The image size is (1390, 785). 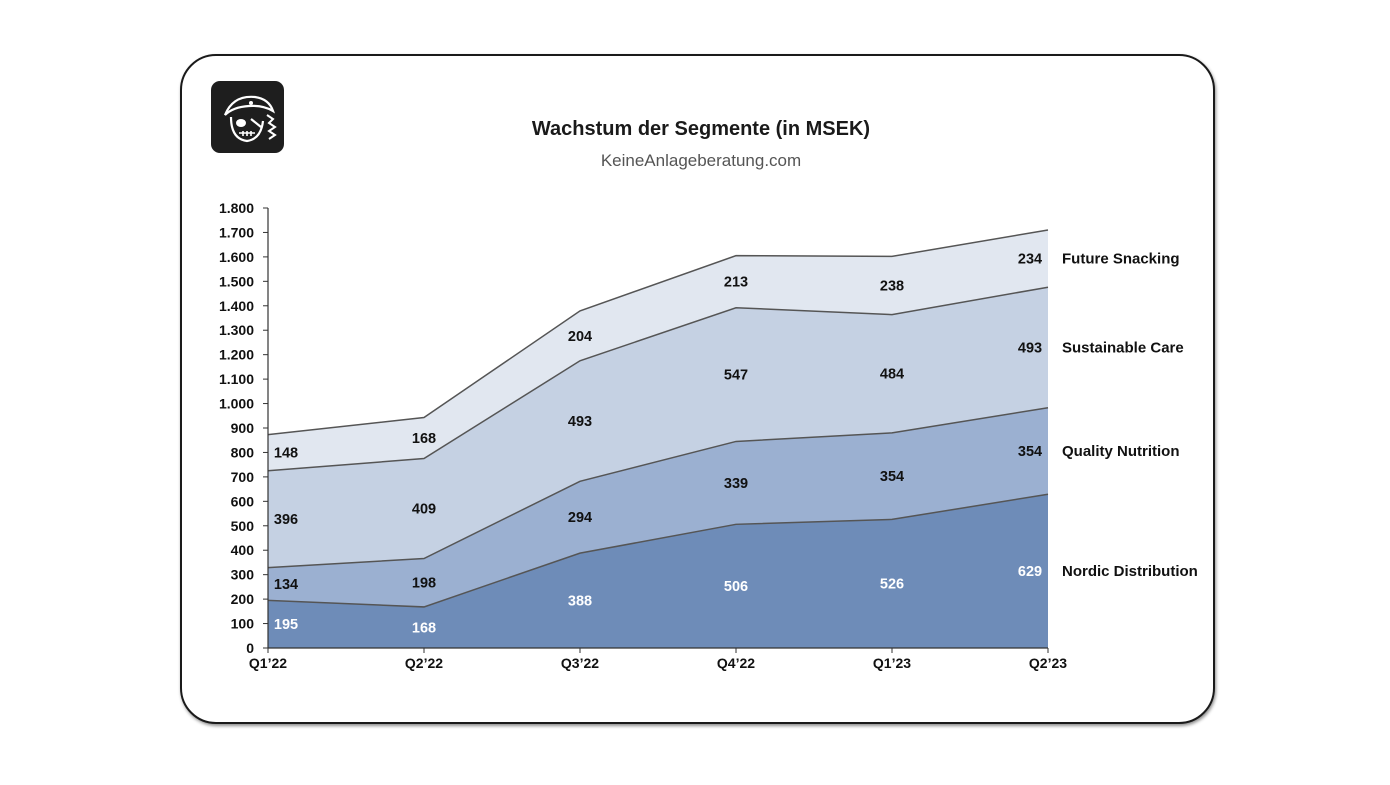 What do you see at coordinates (736, 663) in the screenshot?
I see `x-tick-label: Q4’22` at bounding box center [736, 663].